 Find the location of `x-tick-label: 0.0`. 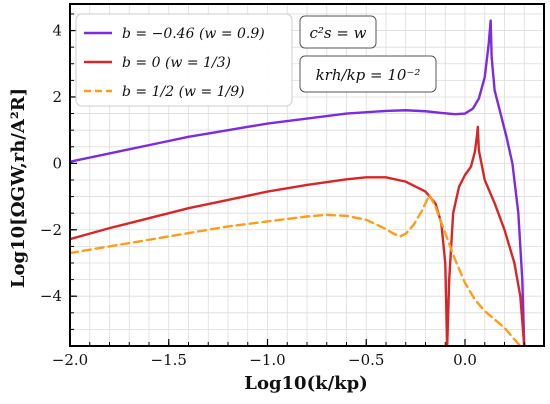

x-tick-label: 0.0 is located at coordinates (465, 360).